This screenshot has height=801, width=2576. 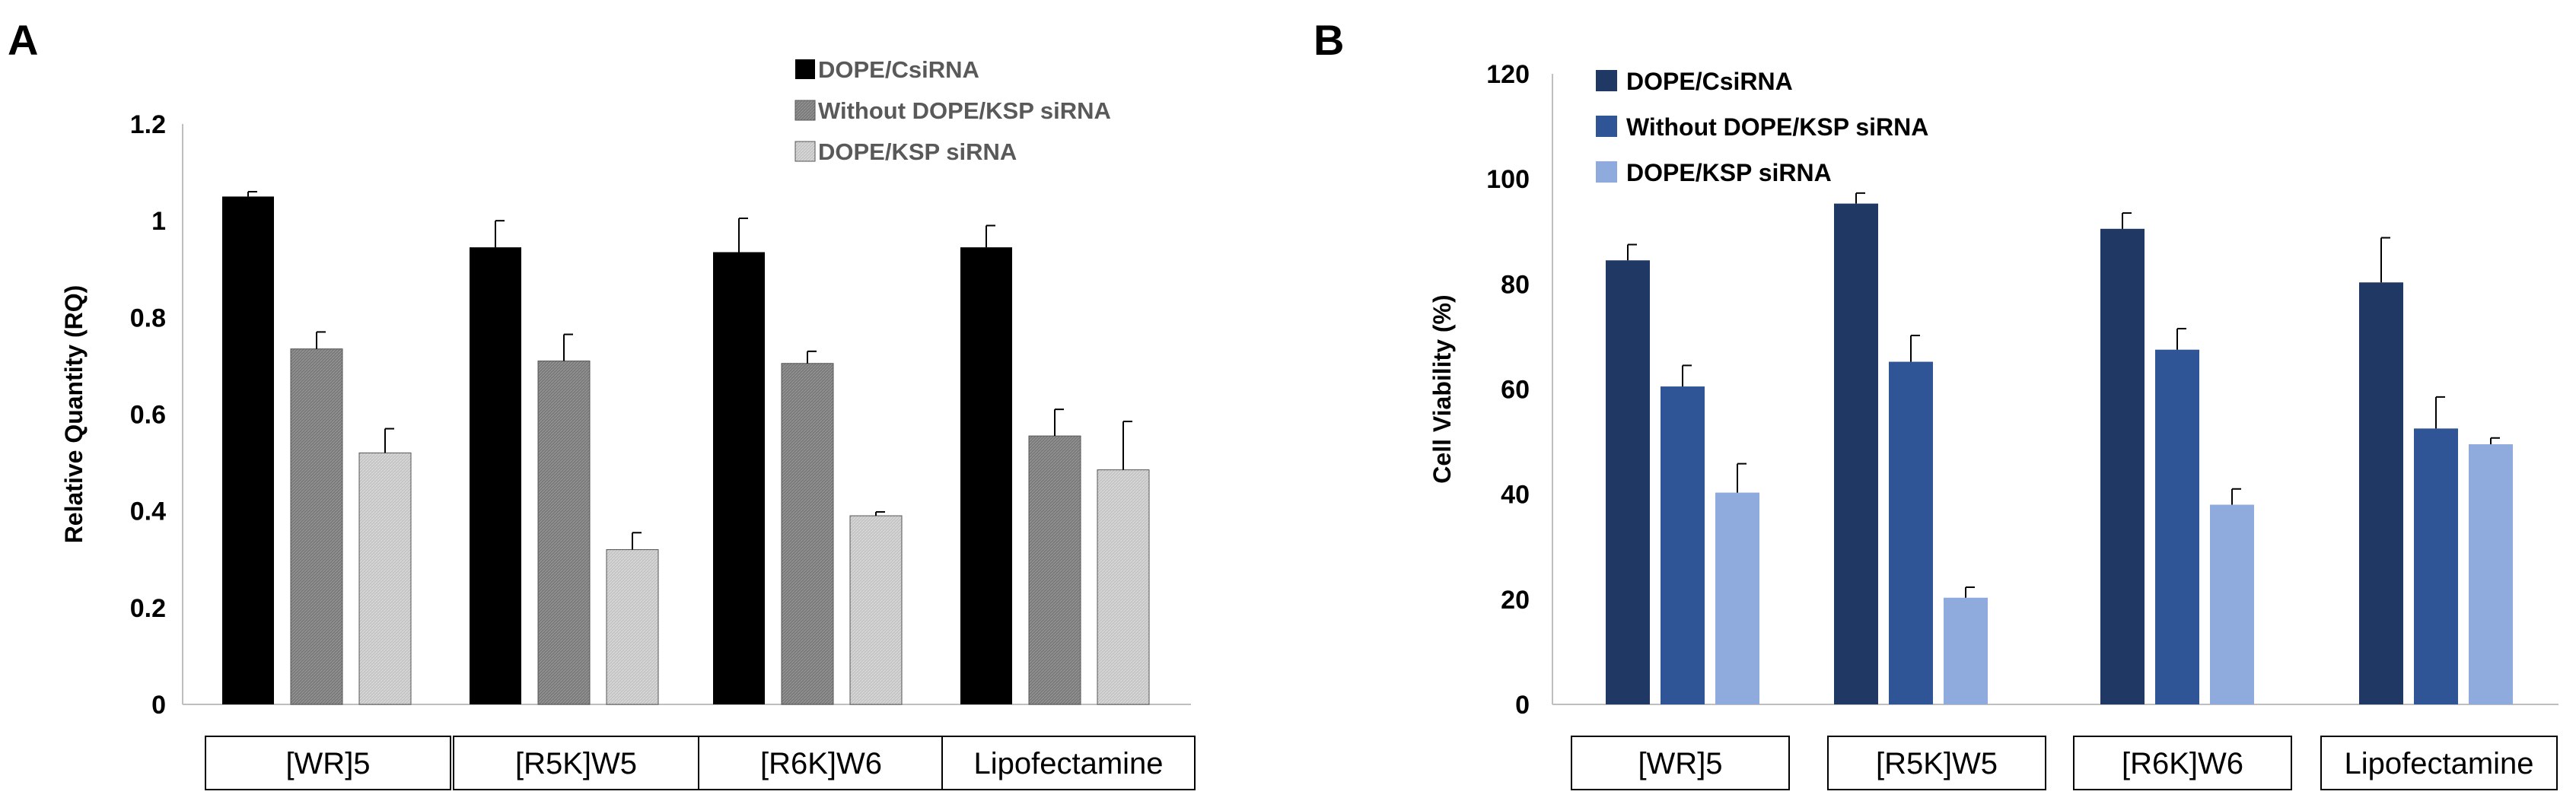 I want to click on y-axis-title: Cell Viability (%), so click(x=1442, y=388).